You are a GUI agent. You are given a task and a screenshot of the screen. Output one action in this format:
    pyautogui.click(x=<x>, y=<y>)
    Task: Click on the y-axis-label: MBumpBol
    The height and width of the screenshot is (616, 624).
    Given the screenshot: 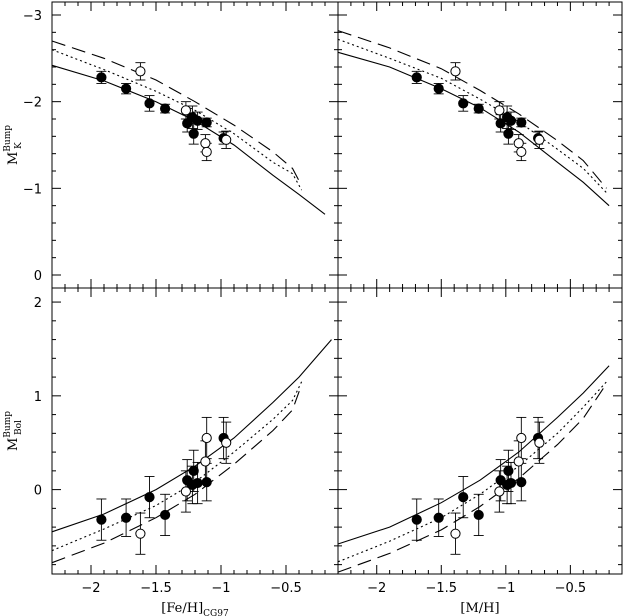 What is the action you would take?
    pyautogui.click(x=13, y=431)
    